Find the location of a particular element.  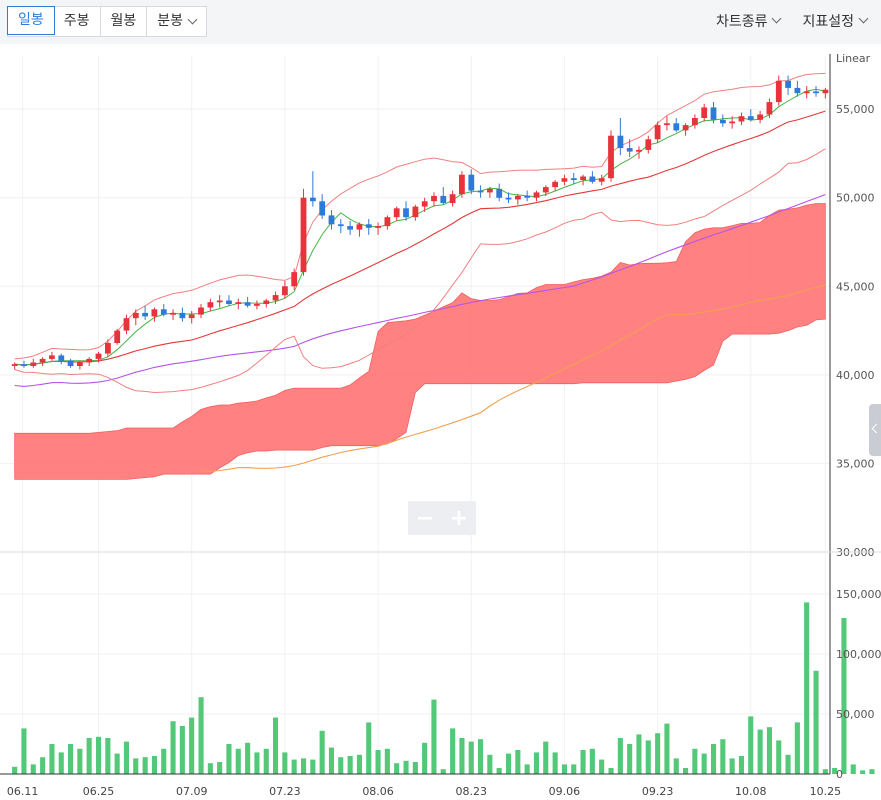

indicator-settings-label: 지표설정 is located at coordinates (828, 21).